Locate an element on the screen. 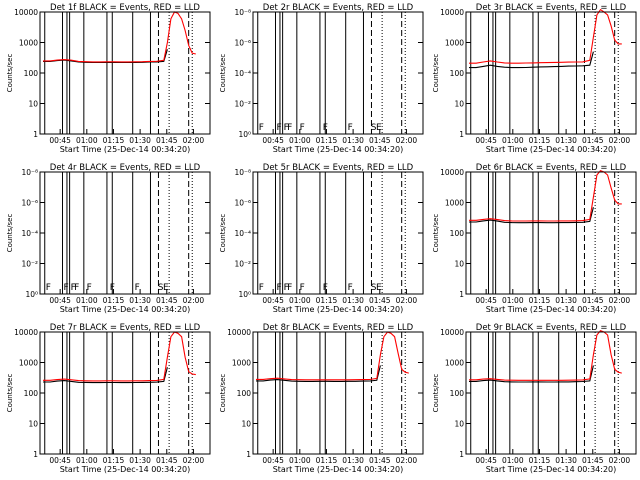 This screenshot has height=480, width=640. panel-title: Det 8r BLACK = Events, RED = LLD is located at coordinates (338, 328).